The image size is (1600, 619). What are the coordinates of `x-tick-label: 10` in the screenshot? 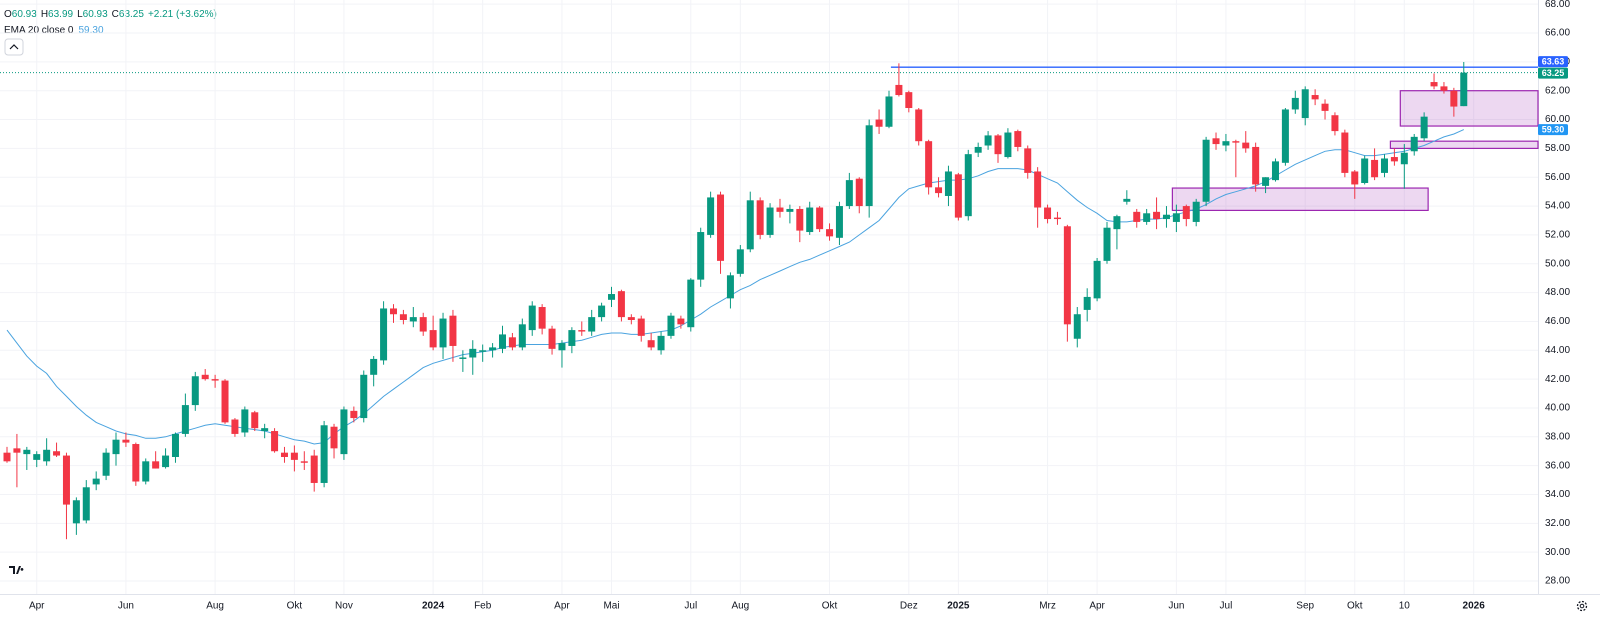 It's located at (1405, 606).